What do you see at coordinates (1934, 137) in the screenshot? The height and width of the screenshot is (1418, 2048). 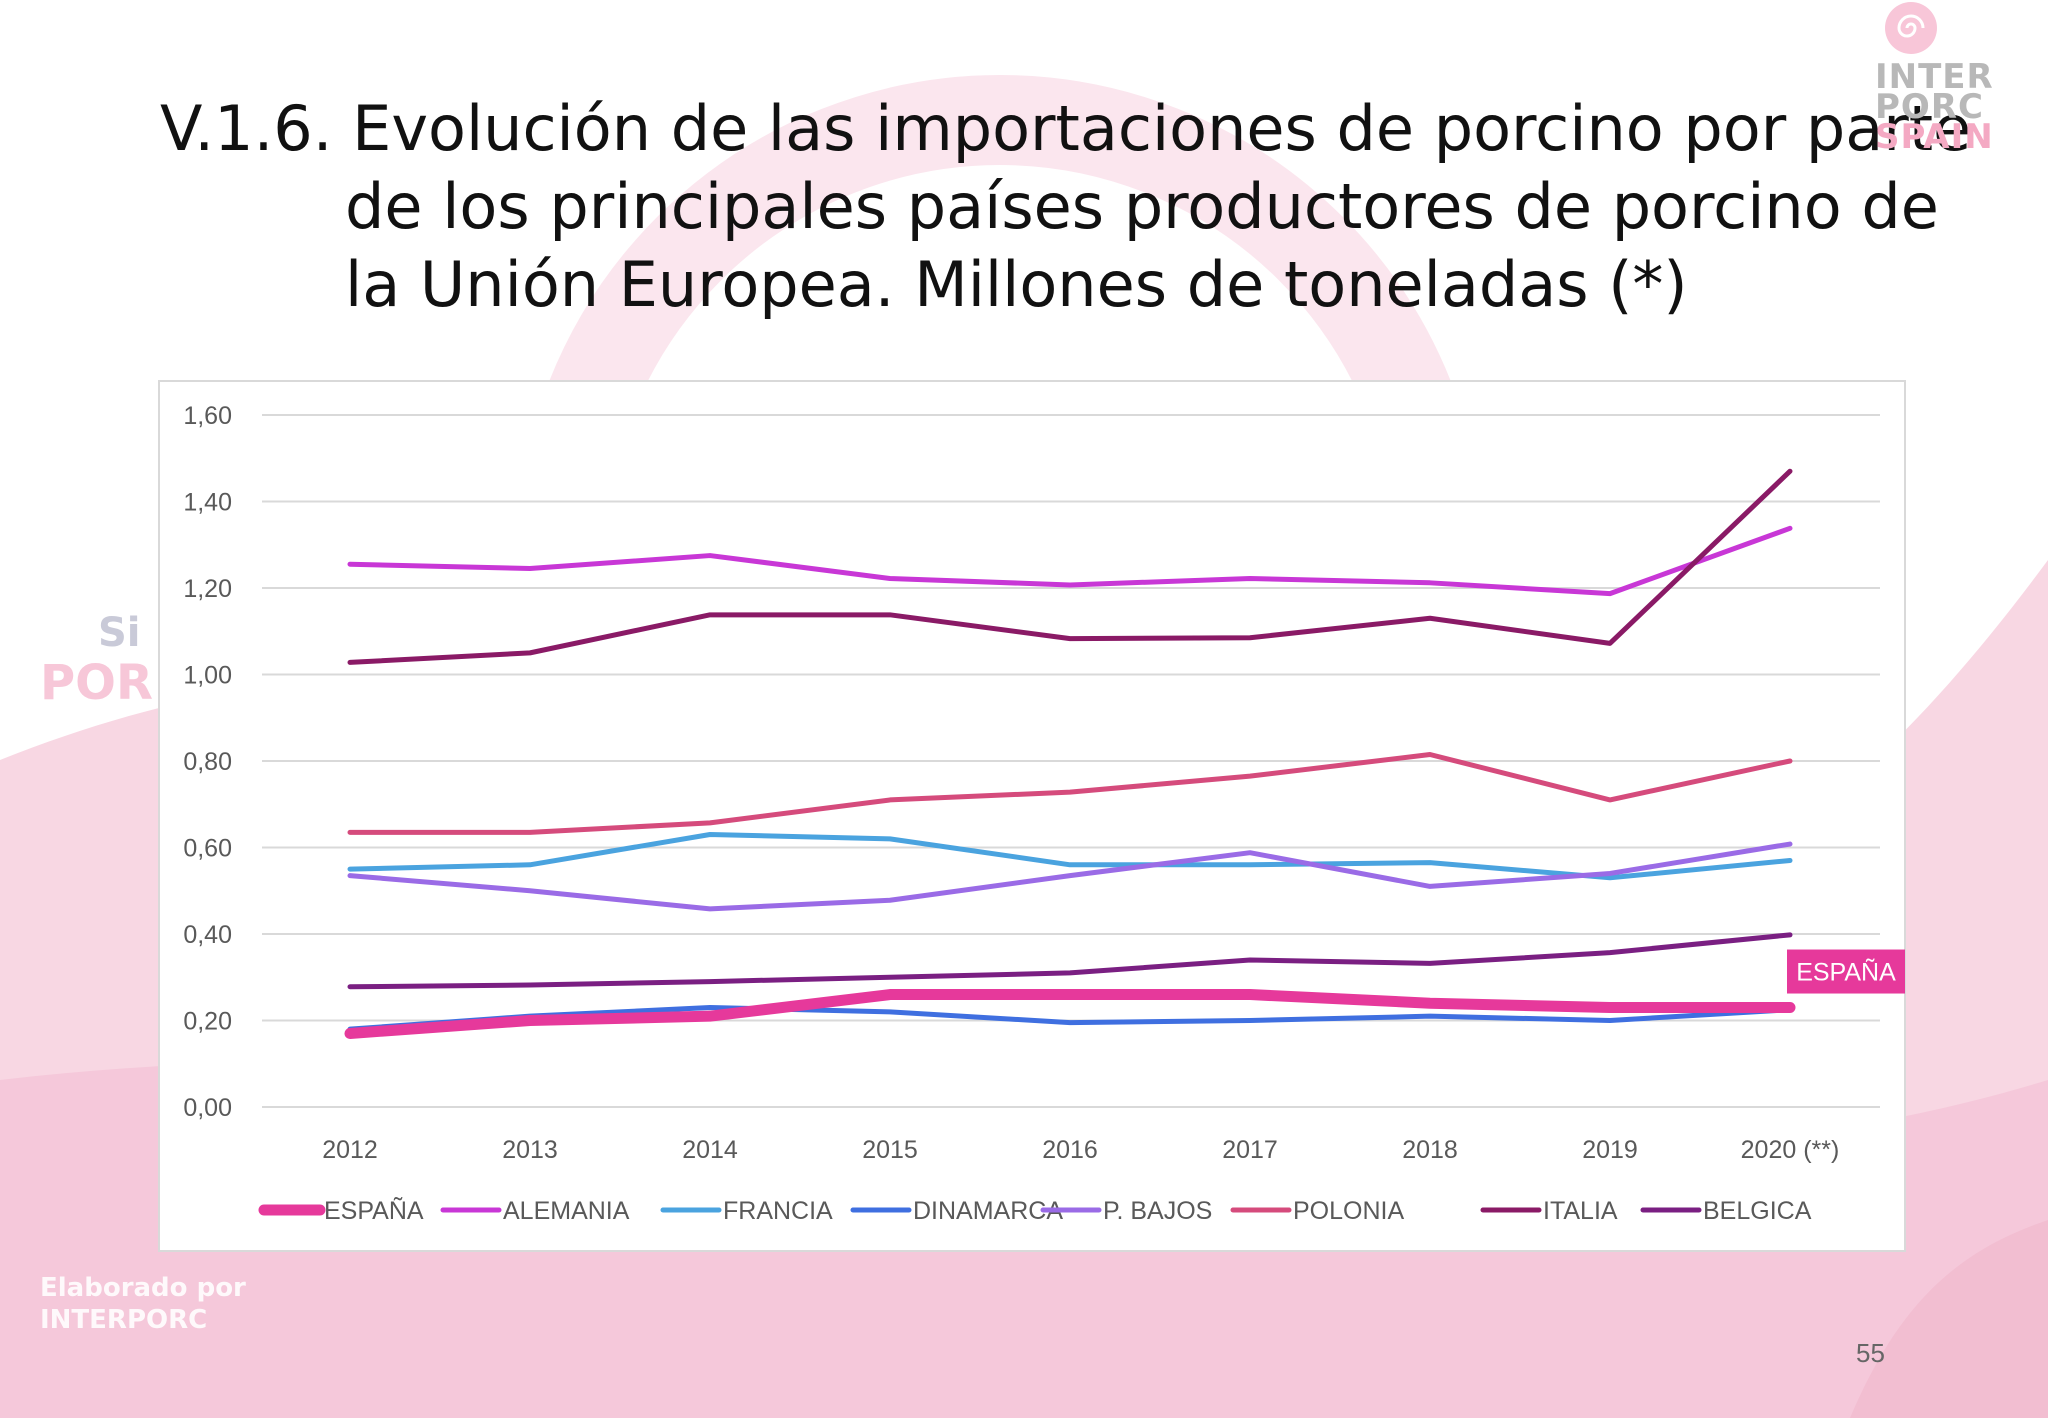 I see `logo-line-3: SPAIN` at bounding box center [1934, 137].